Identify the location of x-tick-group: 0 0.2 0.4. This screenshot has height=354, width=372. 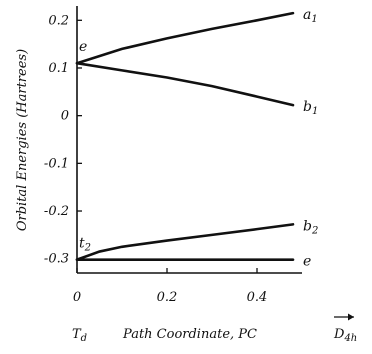
(170, 286).